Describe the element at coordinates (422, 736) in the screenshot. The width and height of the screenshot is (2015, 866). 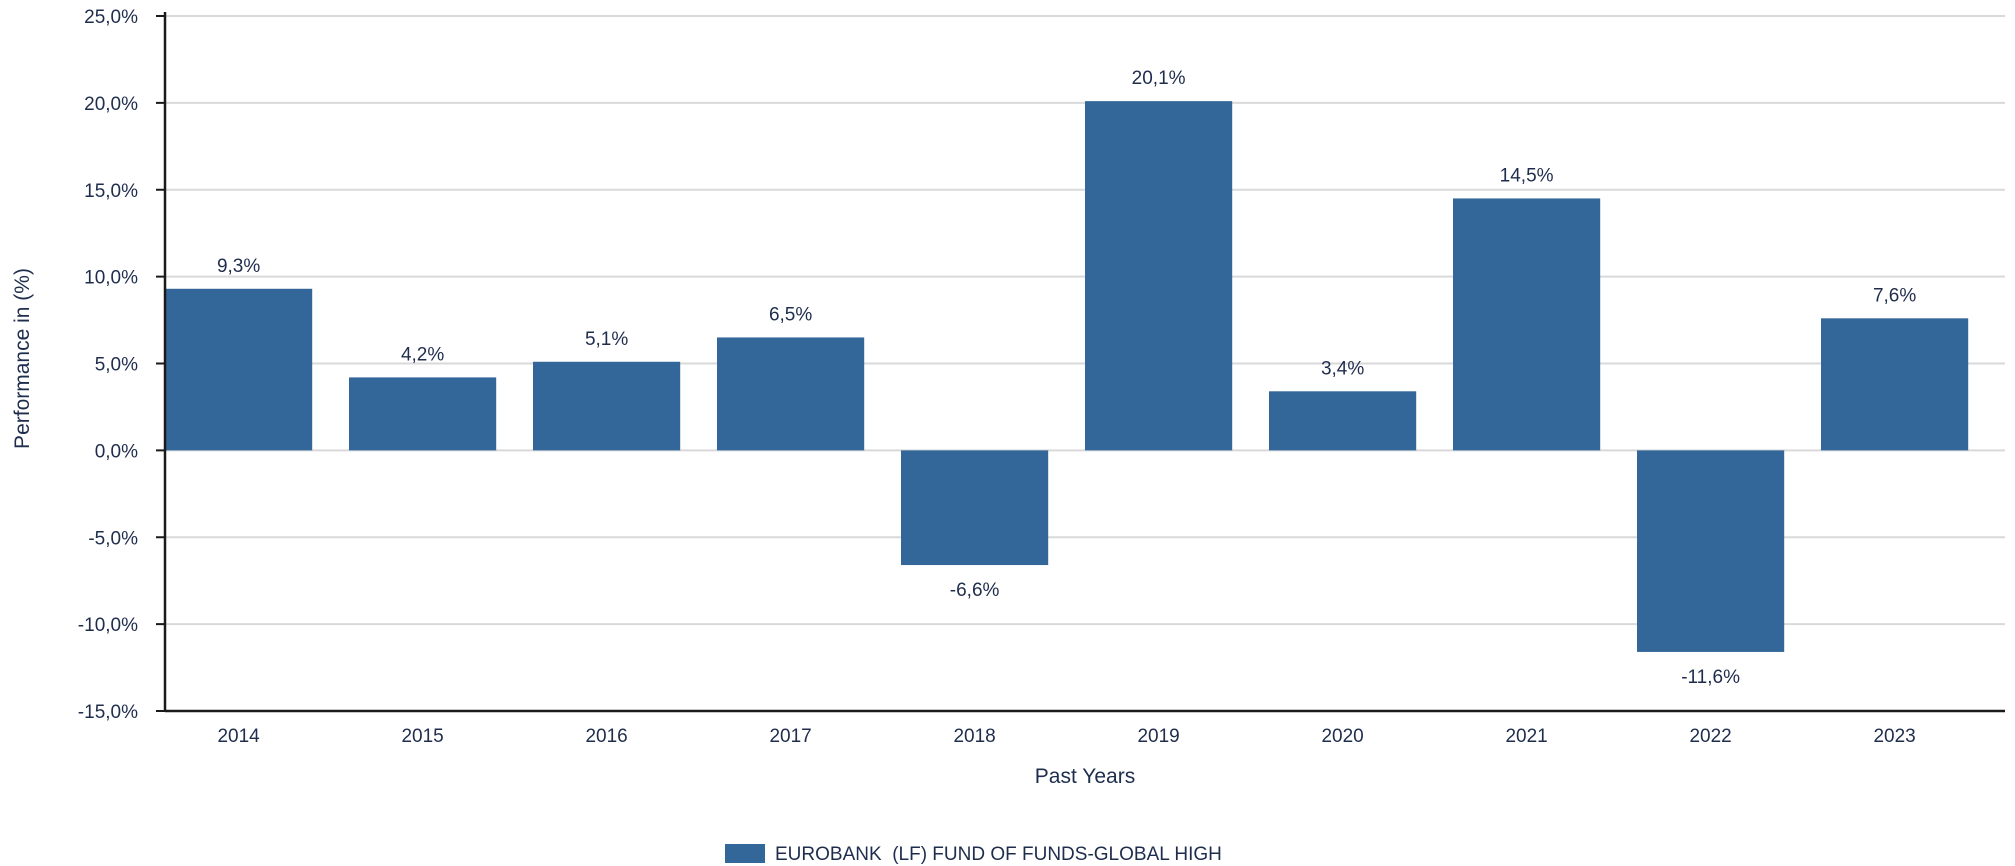
I see `x-tick-label: 2015` at that location.